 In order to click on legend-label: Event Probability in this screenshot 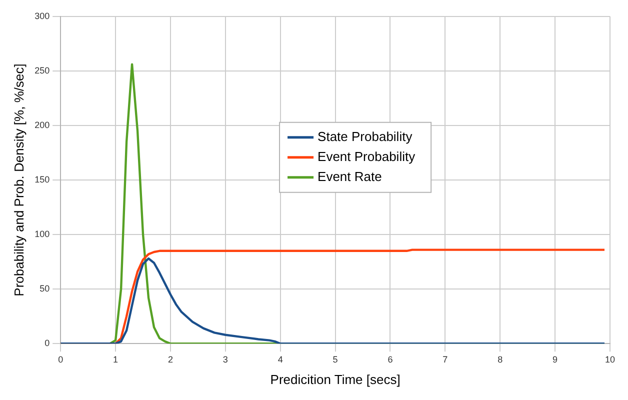, I will do `click(367, 156)`.